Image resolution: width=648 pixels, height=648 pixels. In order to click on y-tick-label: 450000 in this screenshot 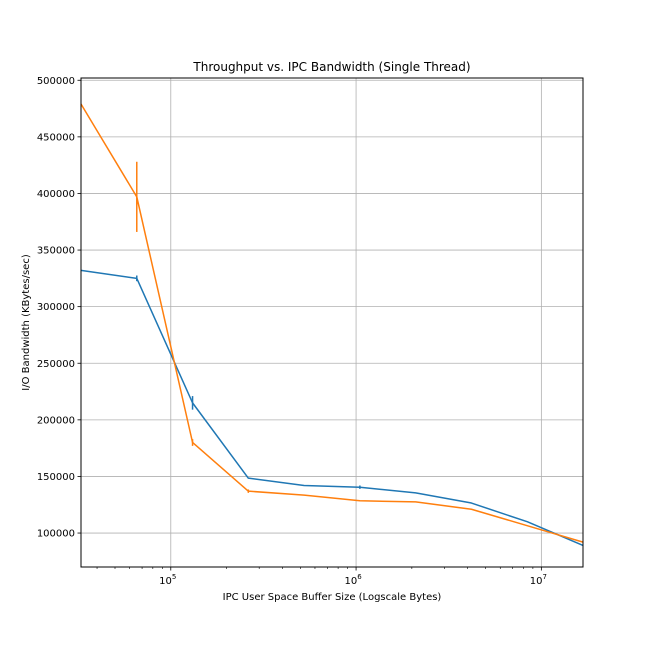, I will do `click(56, 137)`.